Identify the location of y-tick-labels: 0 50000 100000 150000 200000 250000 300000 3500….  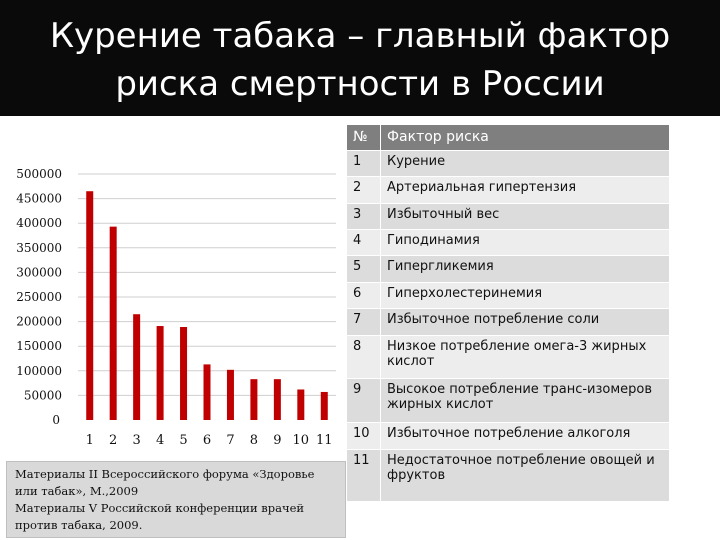
(39, 297).